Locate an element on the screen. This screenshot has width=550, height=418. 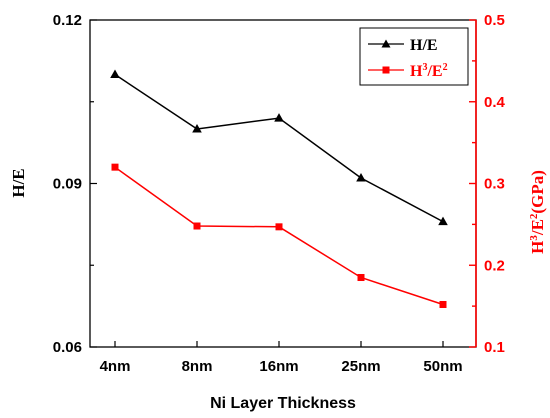
legend-e-sup: 2 is located at coordinates (445, 67).